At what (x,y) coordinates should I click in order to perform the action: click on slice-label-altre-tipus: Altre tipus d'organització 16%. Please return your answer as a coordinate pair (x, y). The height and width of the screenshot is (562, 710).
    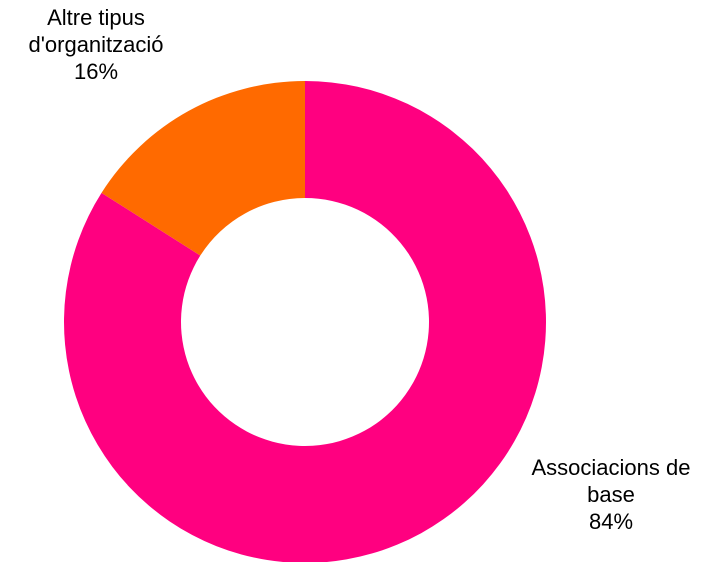
    Looking at the image, I should click on (96, 44).